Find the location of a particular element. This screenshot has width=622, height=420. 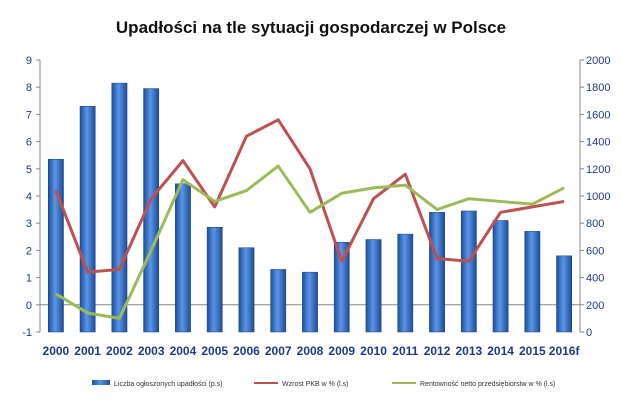

right-tick-label: 0 is located at coordinates (589, 333).